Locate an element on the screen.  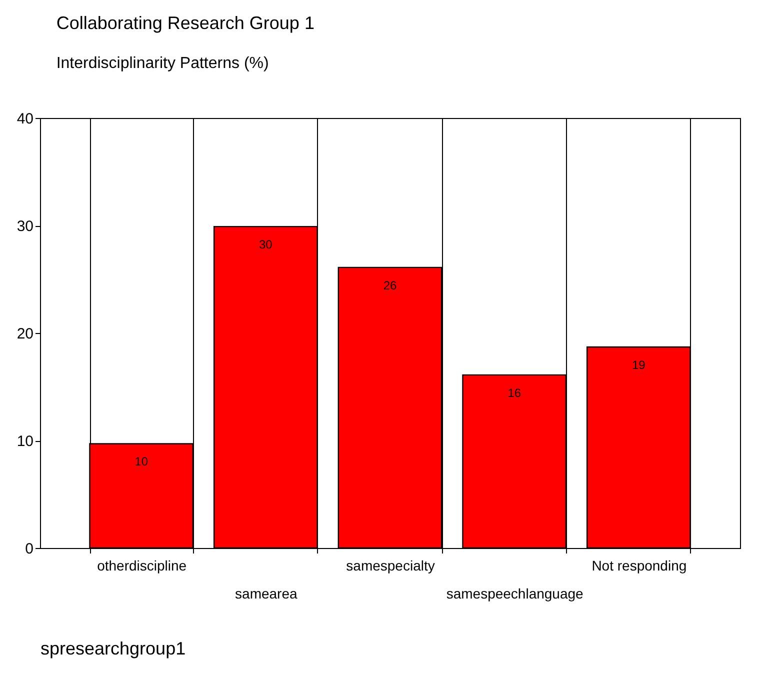
y-tick-label: 20 is located at coordinates (25, 334).